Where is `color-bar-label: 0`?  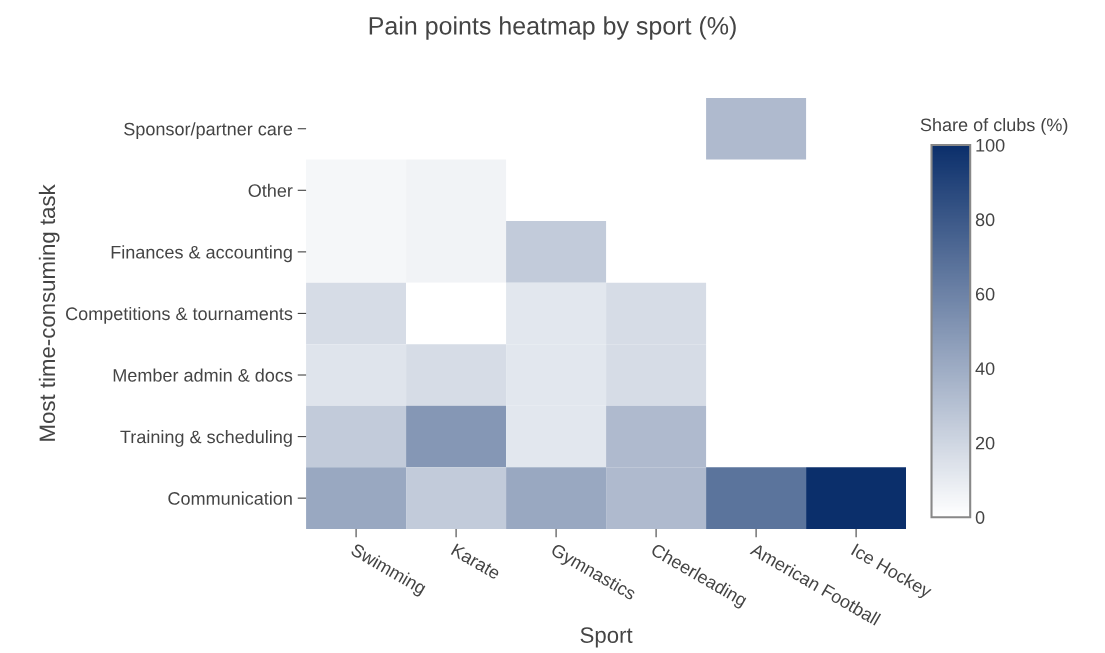 color-bar-label: 0 is located at coordinates (980, 517).